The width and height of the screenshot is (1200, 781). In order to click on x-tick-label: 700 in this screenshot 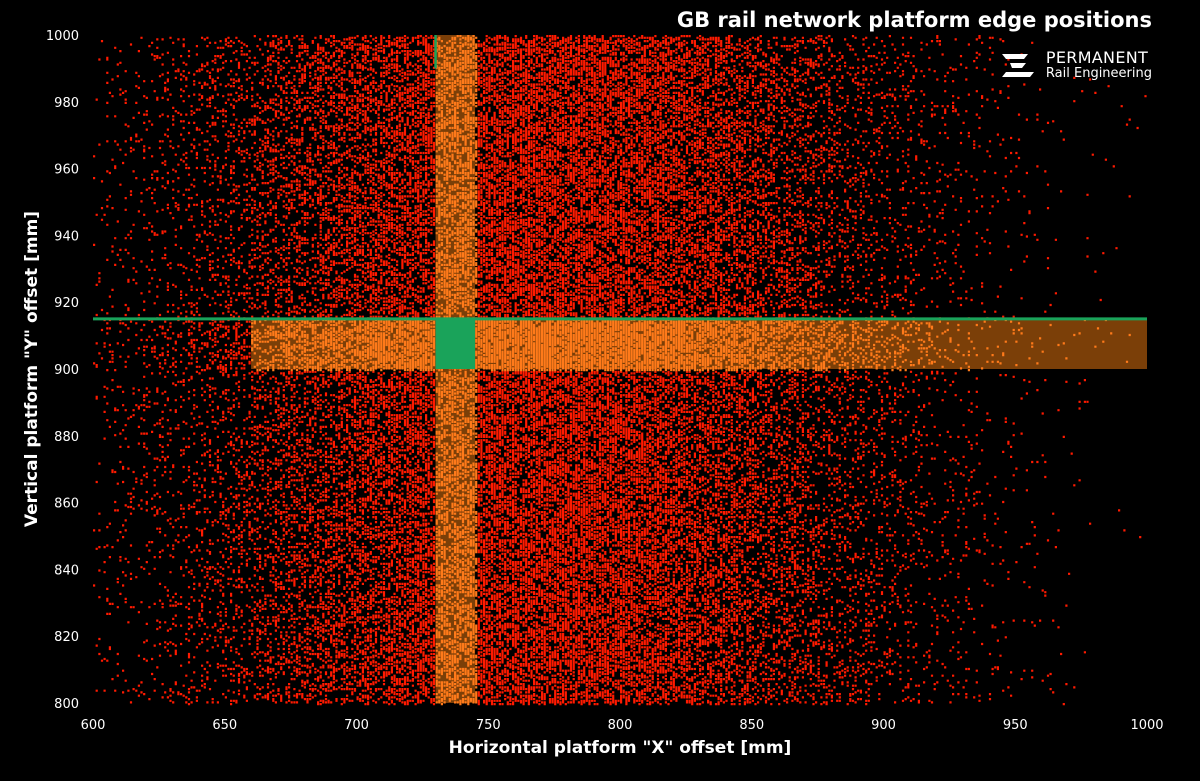, I will do `click(356, 725)`.